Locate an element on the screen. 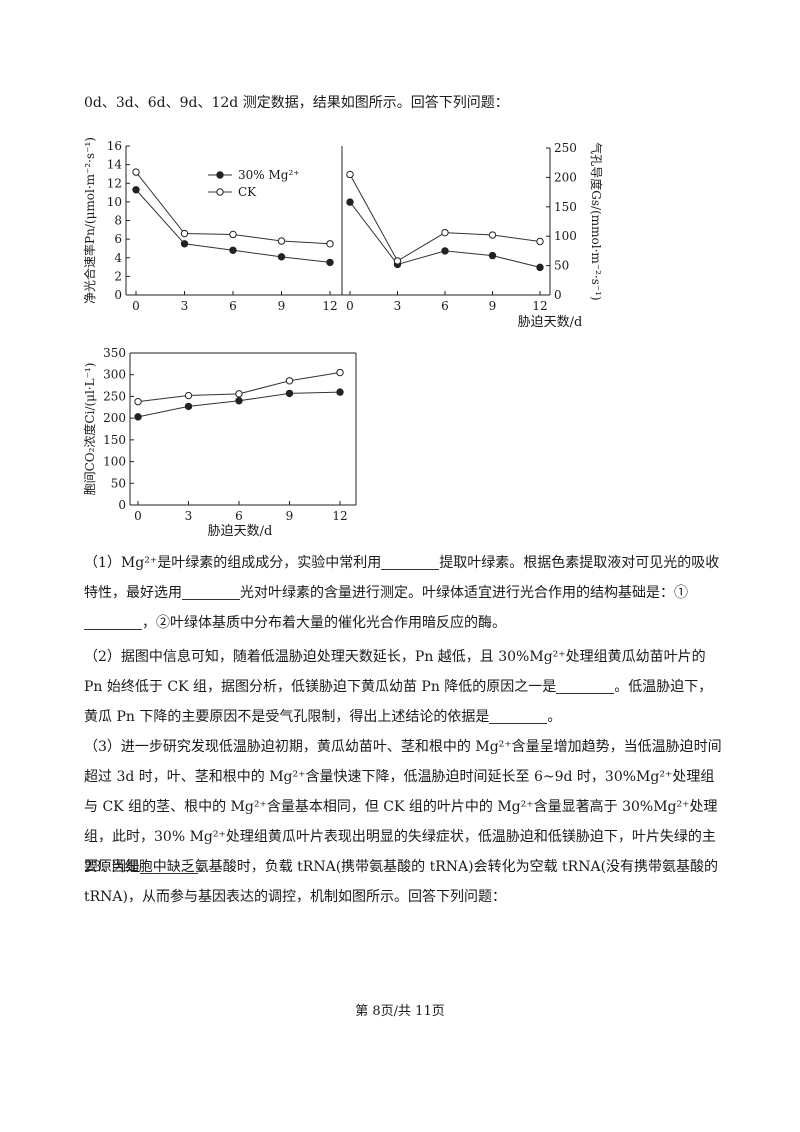  legend-label: CK is located at coordinates (247, 192).